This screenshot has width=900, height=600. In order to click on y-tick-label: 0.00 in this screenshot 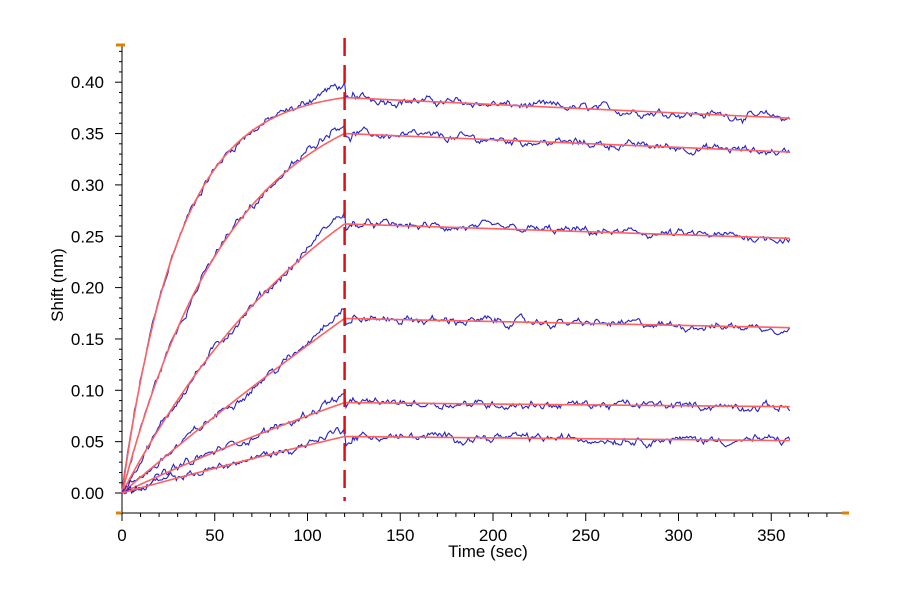, I will do `click(87, 493)`.